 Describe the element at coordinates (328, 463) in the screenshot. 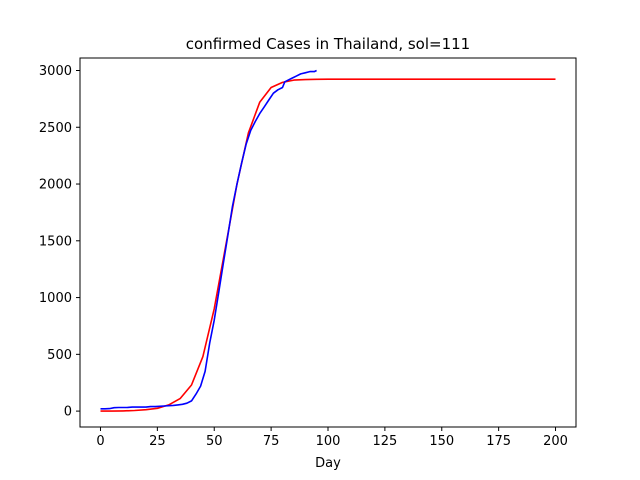

I see `x-axis-label: Day` at that location.